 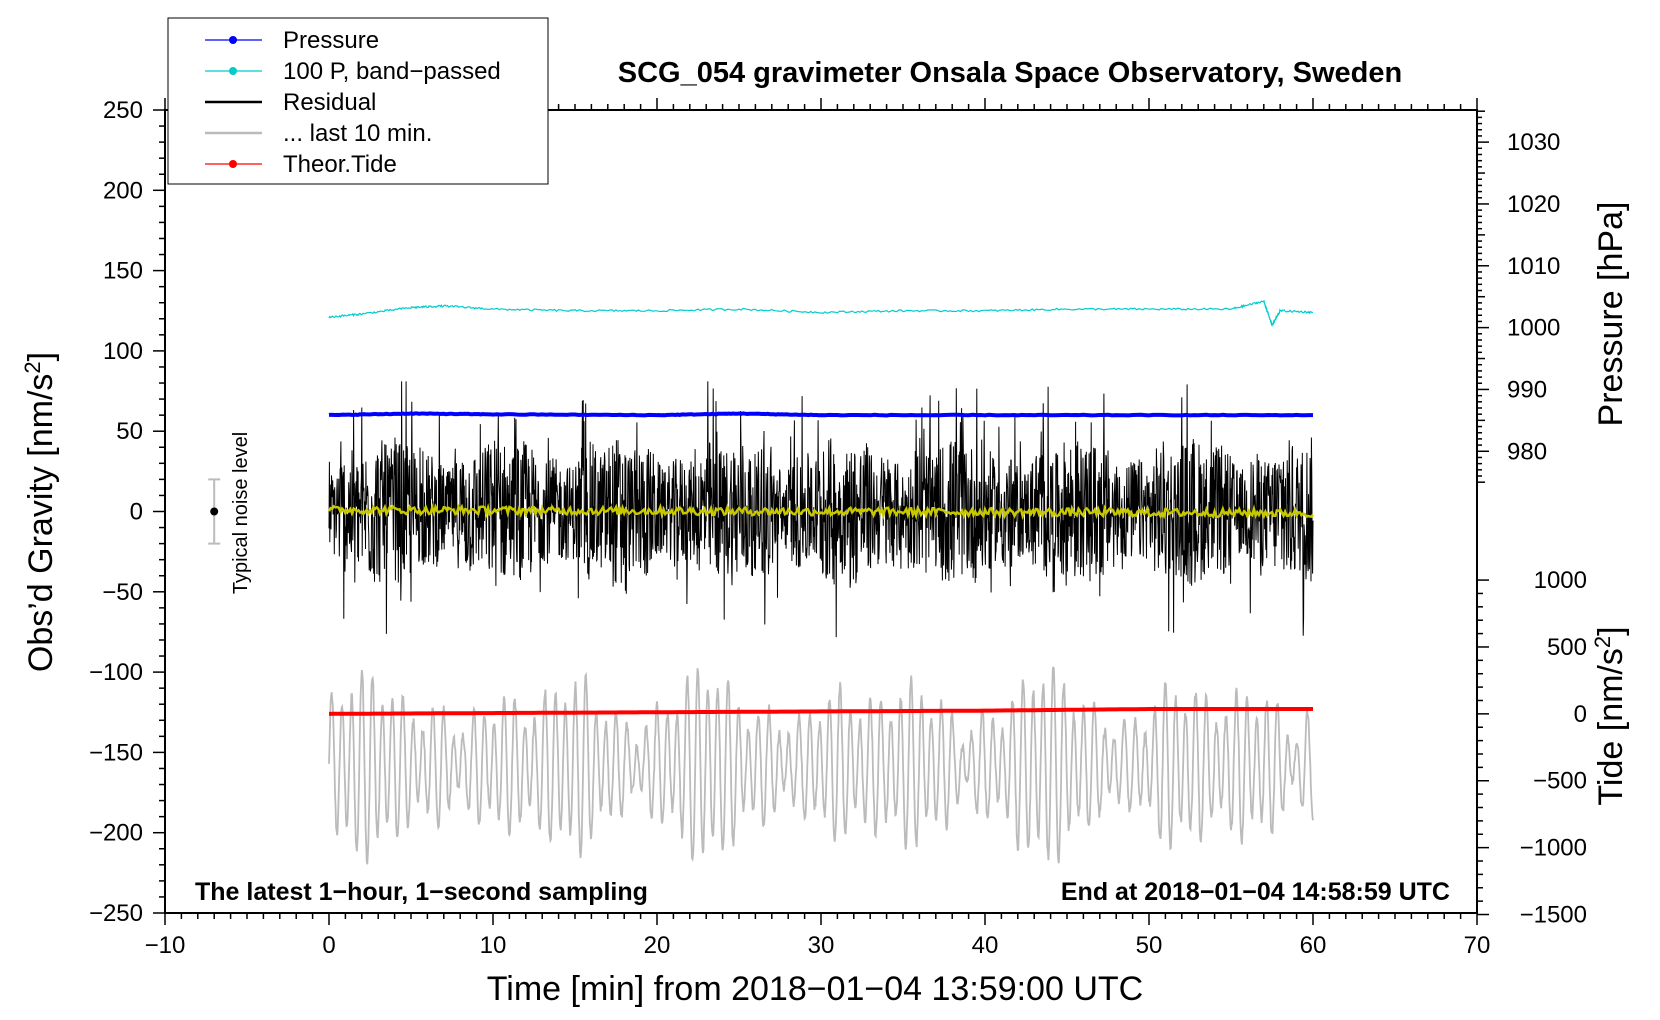 What do you see at coordinates (1533, 328) in the screenshot?
I see `pressure-tick-label: 1000` at bounding box center [1533, 328].